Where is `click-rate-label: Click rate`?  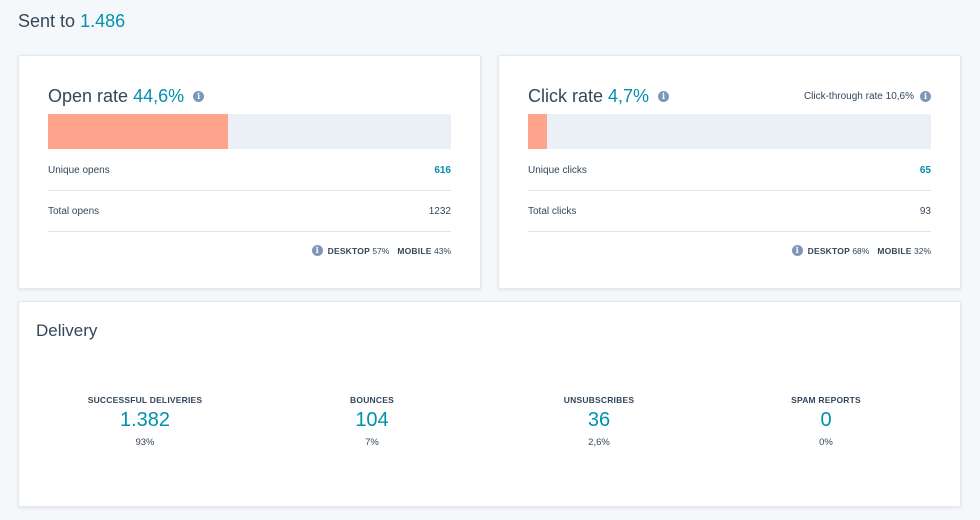 click-rate-label: Click rate is located at coordinates (566, 96).